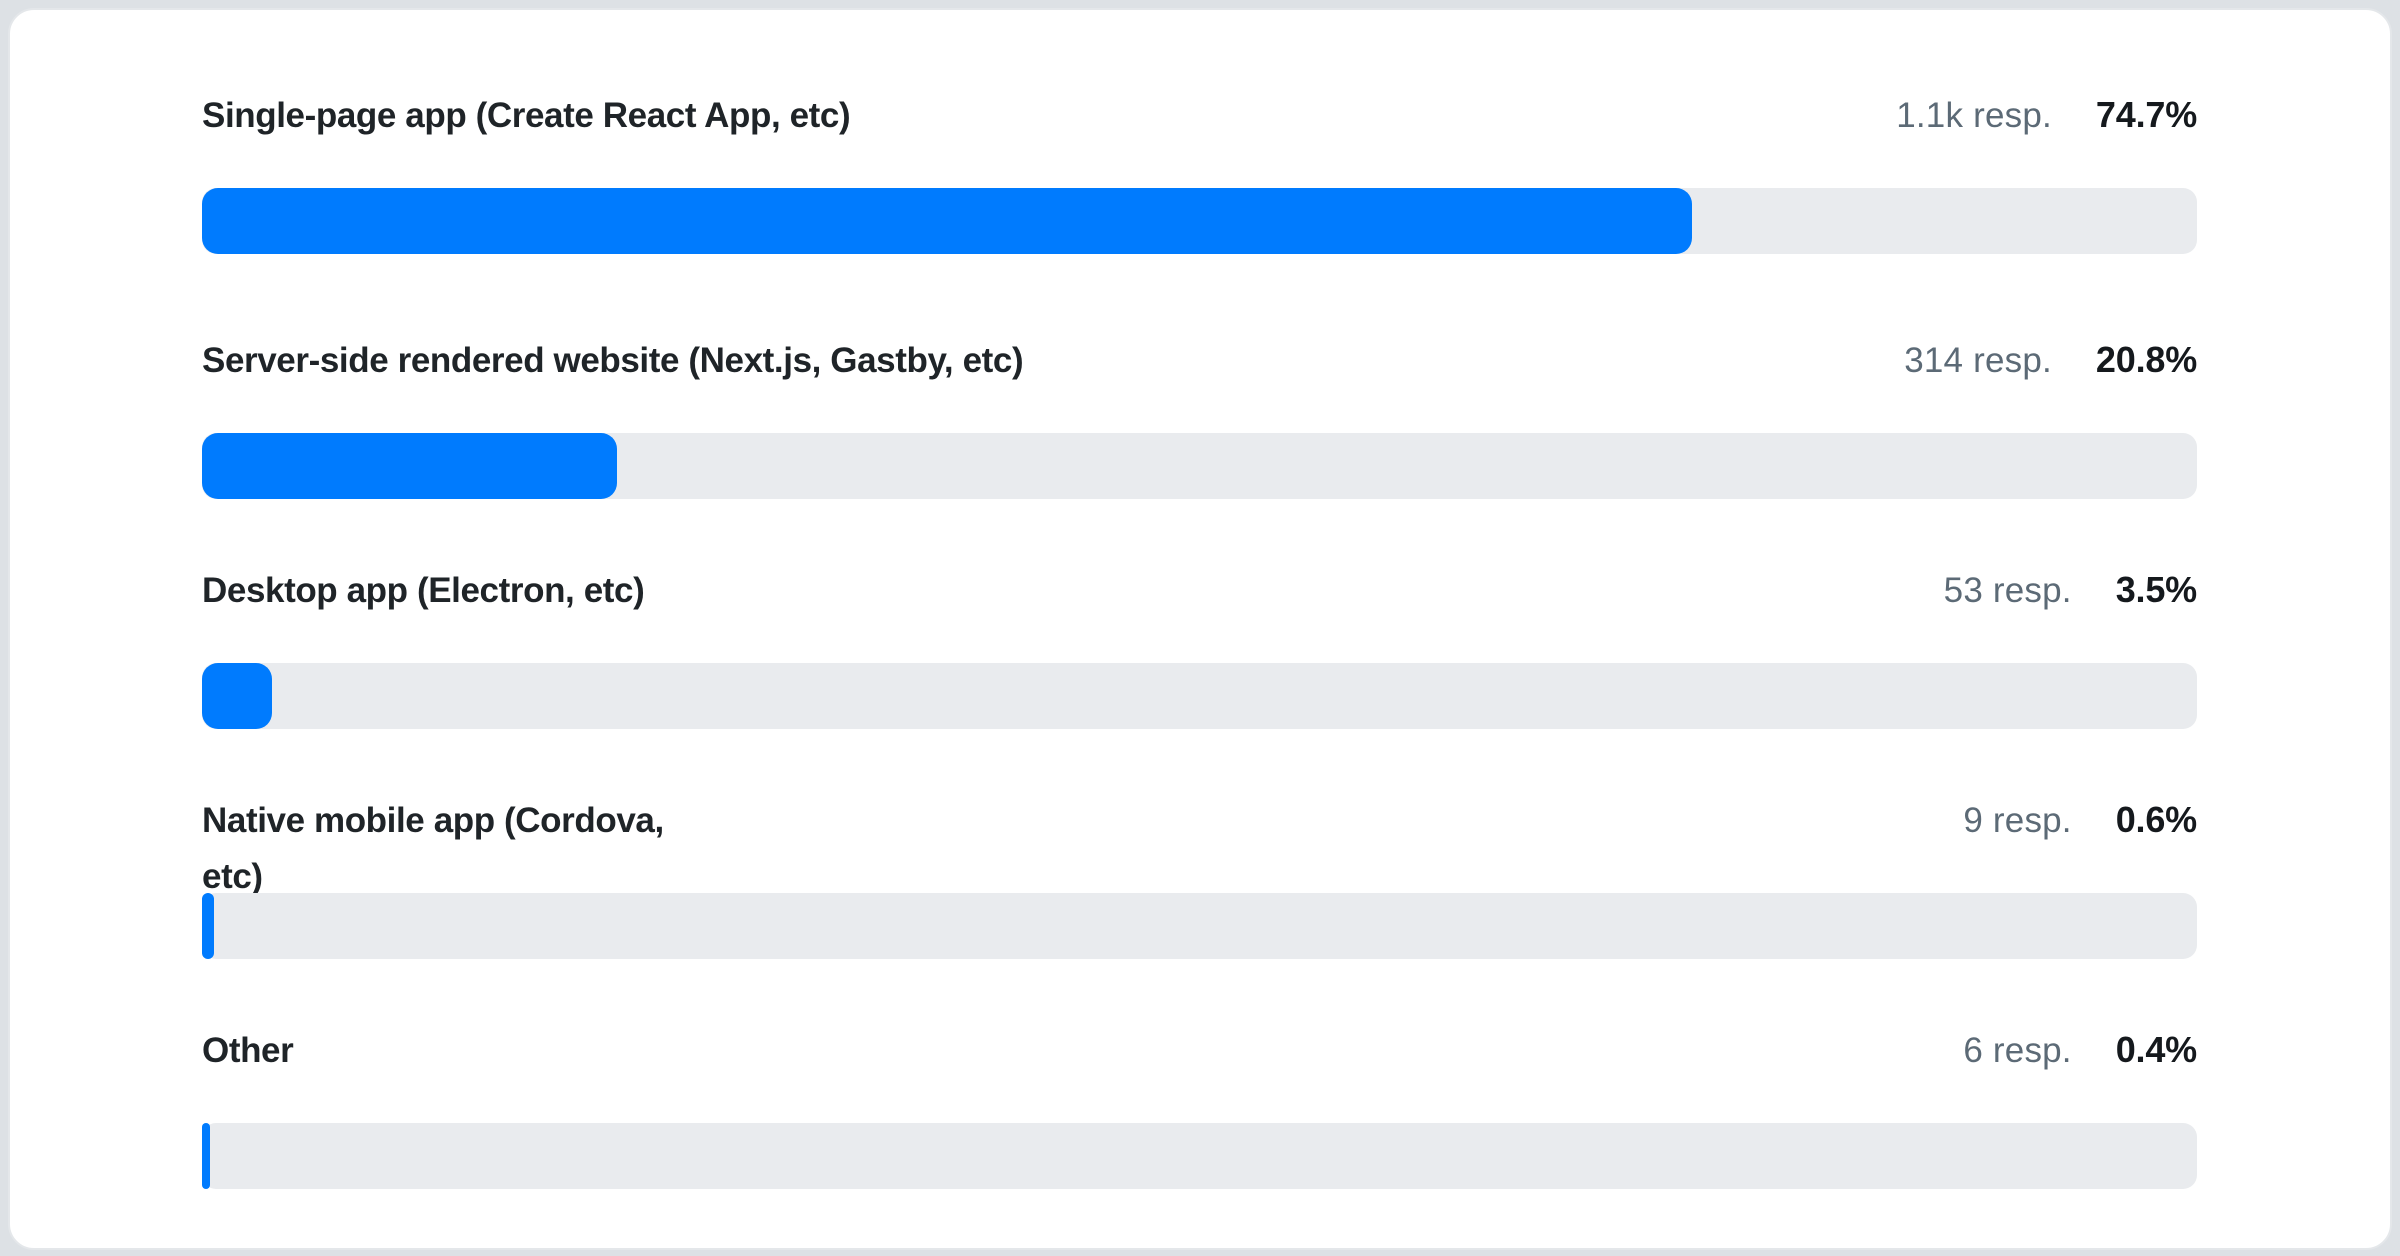 The width and height of the screenshot is (2400, 1256). Describe the element at coordinates (2007, 590) in the screenshot. I see `response-count: 53 resp.` at that location.